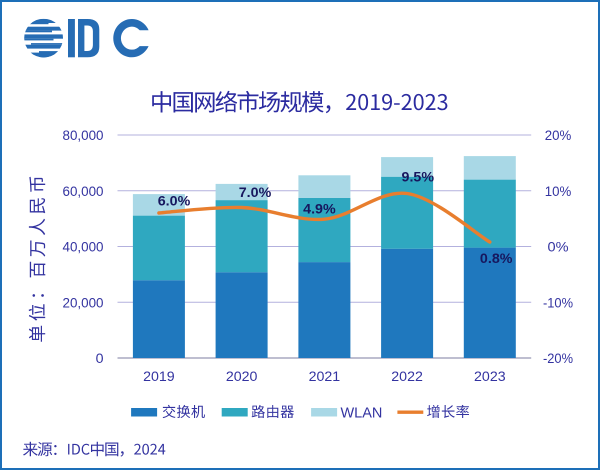 The image size is (600, 470). What do you see at coordinates (100, 359) in the screenshot?
I see `svg-text: 0` at bounding box center [100, 359].